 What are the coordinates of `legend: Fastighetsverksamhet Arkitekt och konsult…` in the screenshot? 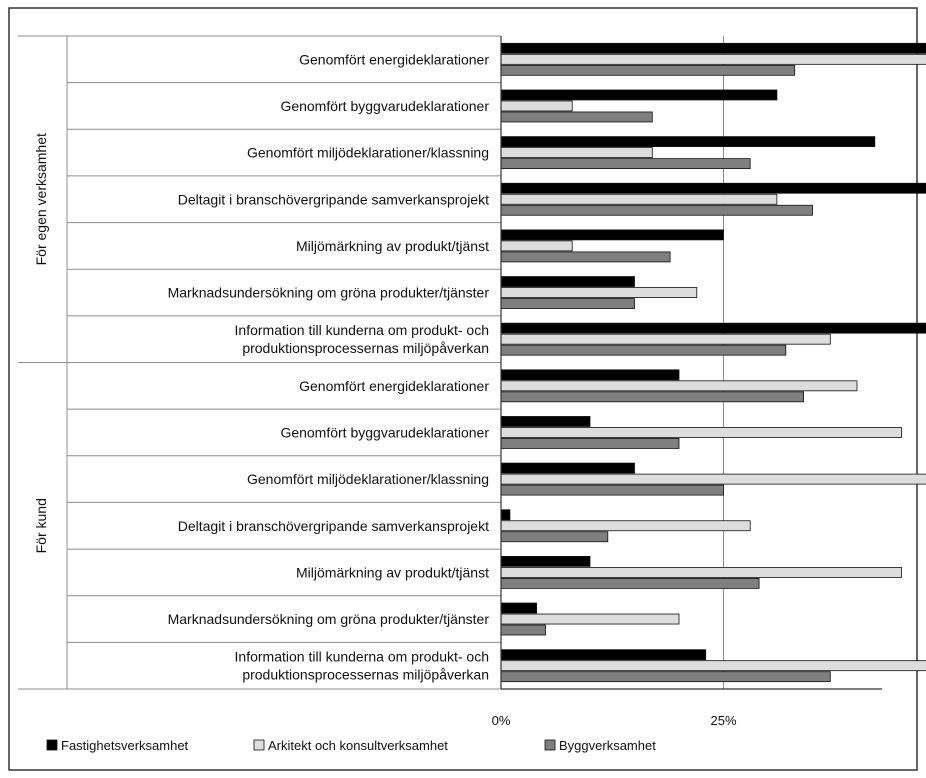 It's located at (351, 745).